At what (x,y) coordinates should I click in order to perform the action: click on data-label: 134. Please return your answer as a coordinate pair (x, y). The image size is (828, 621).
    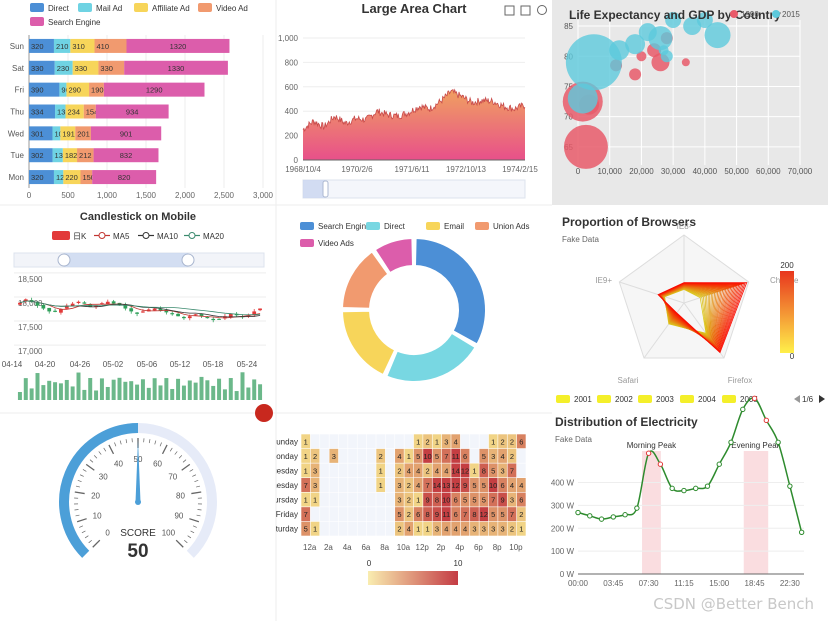
    Looking at the image, I should click on (63, 112).